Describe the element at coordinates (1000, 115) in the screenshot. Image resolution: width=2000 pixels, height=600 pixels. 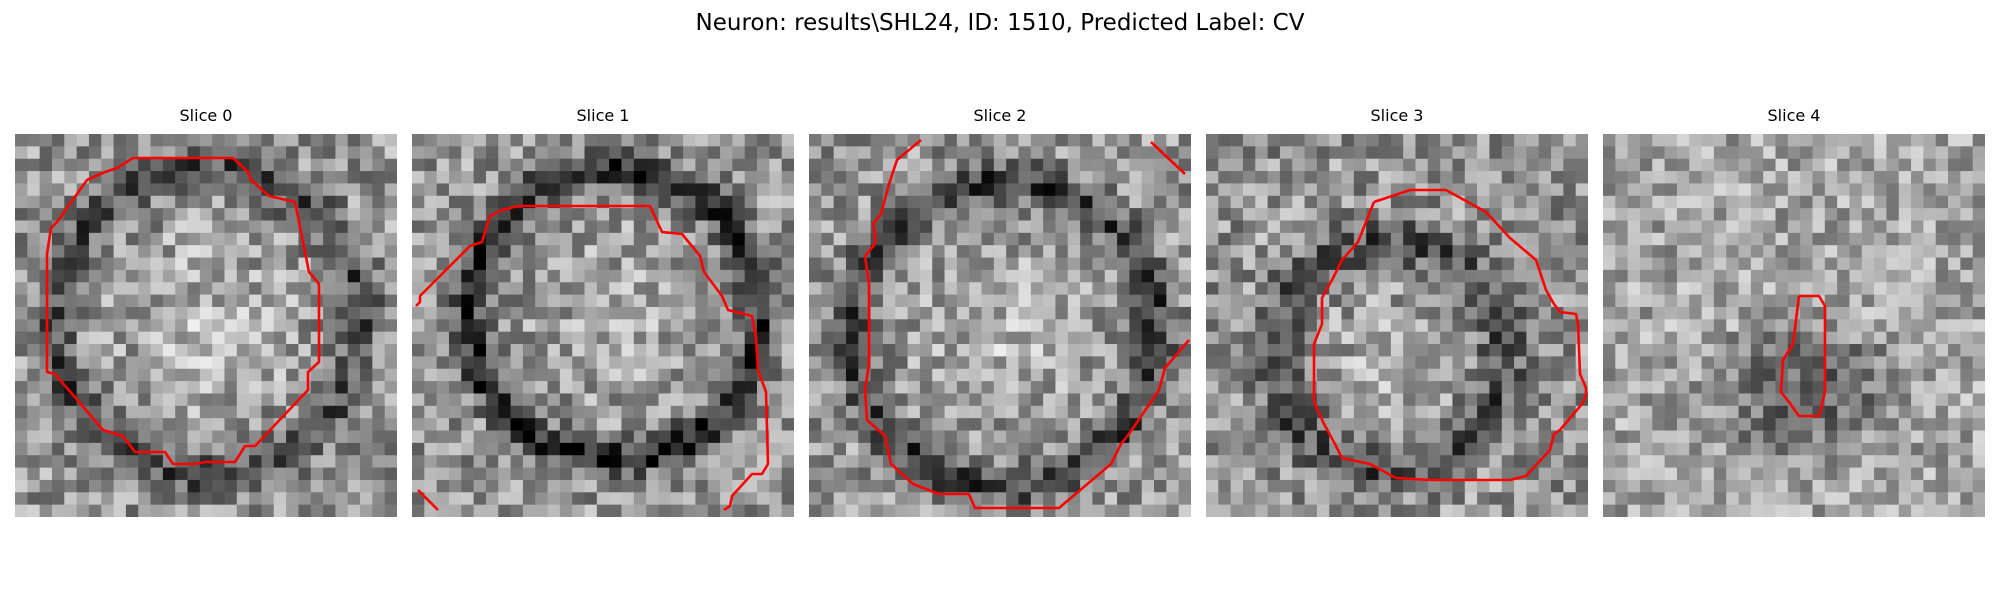
I see `slice-title-2: Slice 2` at that location.